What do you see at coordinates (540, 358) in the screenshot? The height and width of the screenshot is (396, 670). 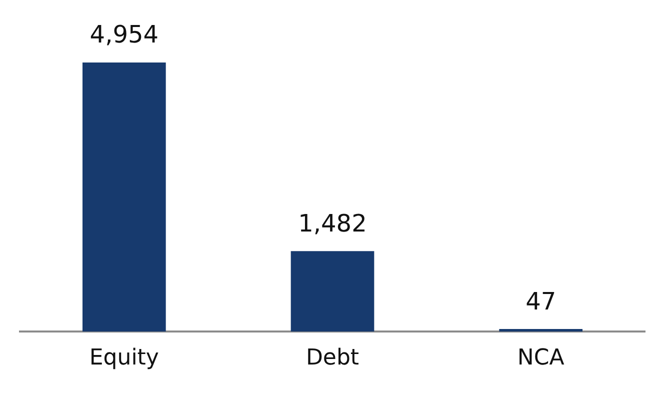 I see `x-tick-label: NCA` at bounding box center [540, 358].